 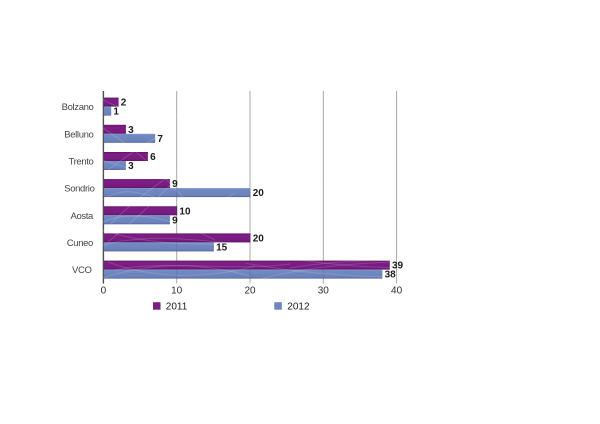 I want to click on svg-text: Aosta, so click(x=82, y=216).